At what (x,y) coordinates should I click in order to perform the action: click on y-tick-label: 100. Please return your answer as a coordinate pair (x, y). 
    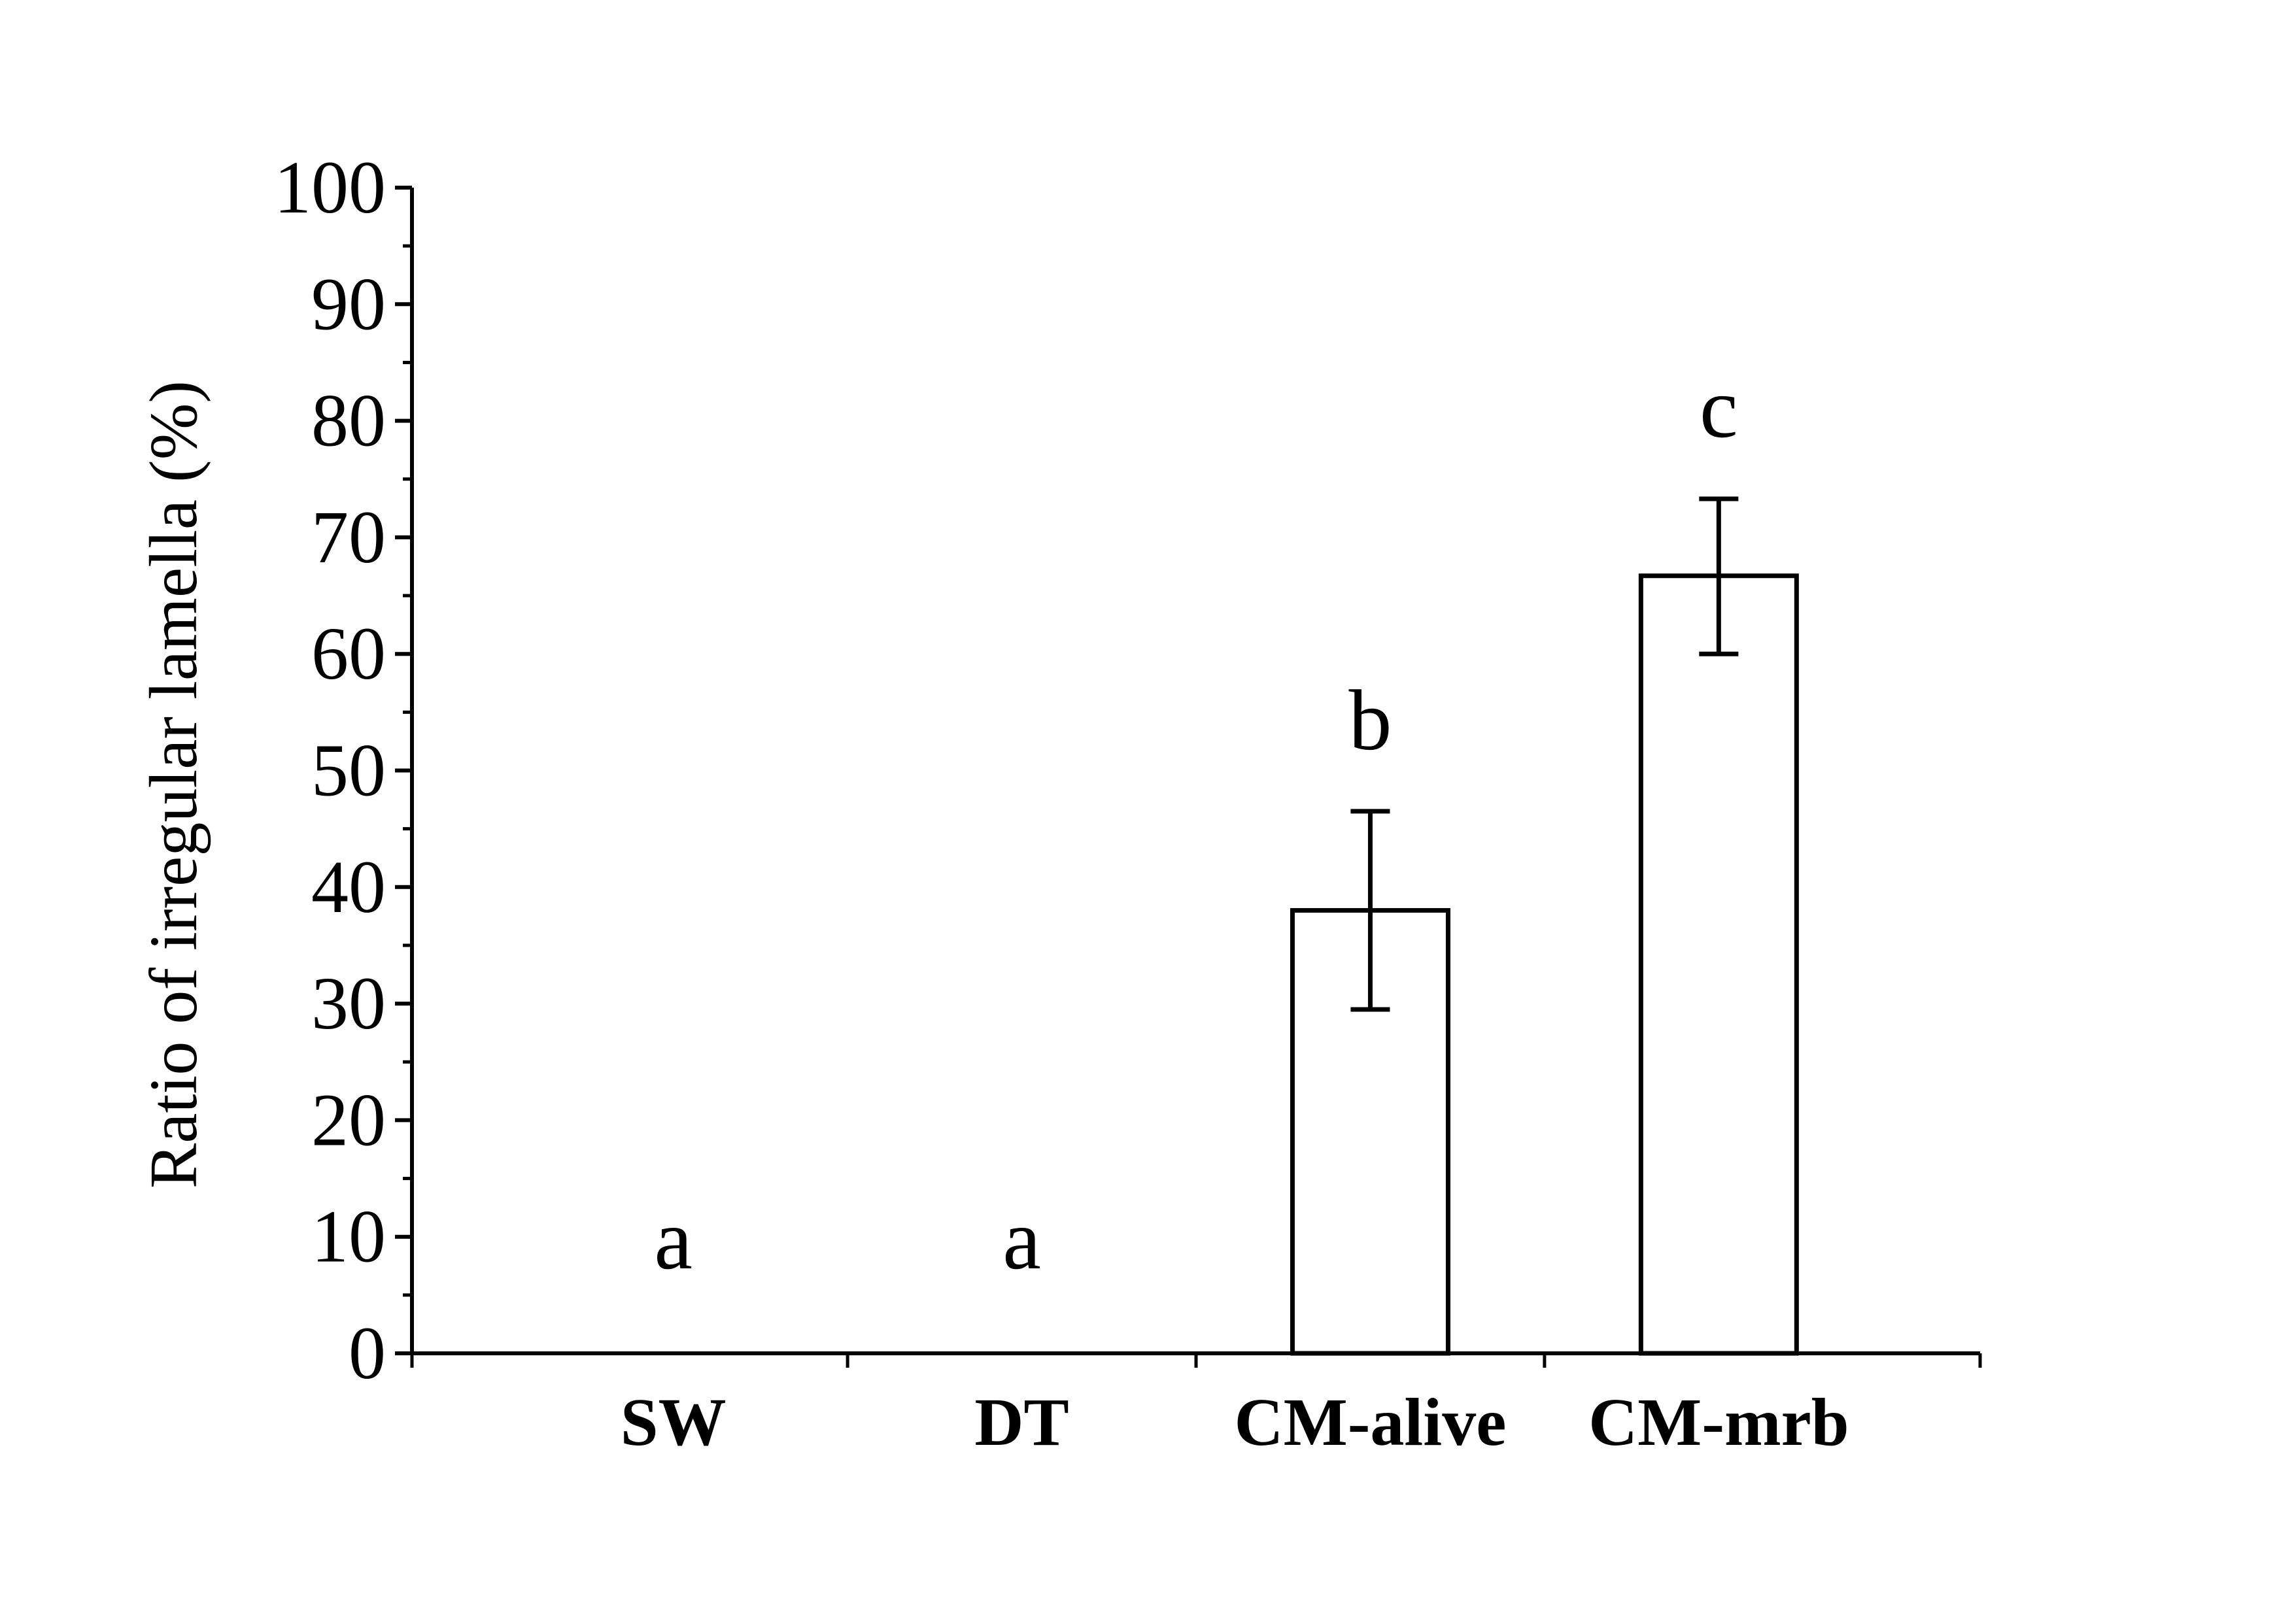
    Looking at the image, I should click on (330, 187).